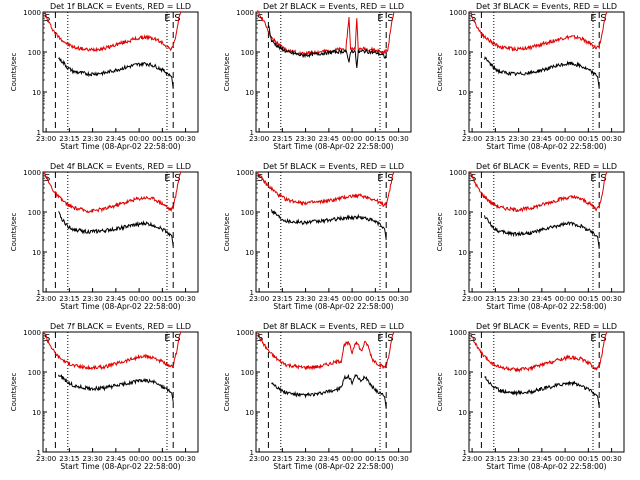  I want to click on panel-title: Det 2f BLACK = Events, RED = LLD, so click(333, 6).